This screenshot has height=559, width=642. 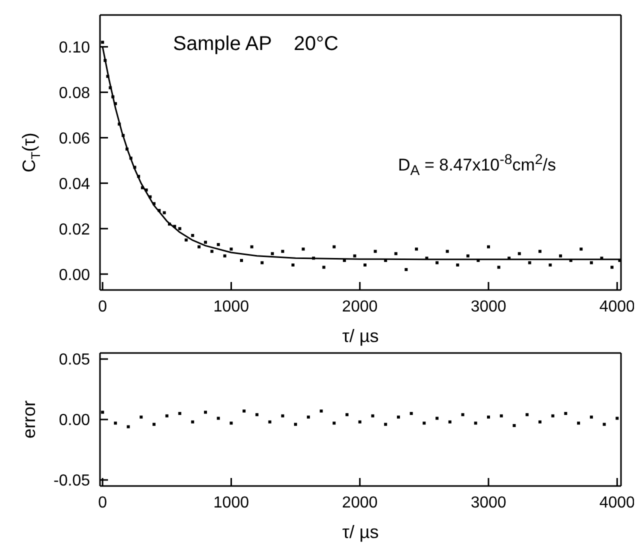 I want to click on y-tick-label: 0.06, so click(x=74, y=139).